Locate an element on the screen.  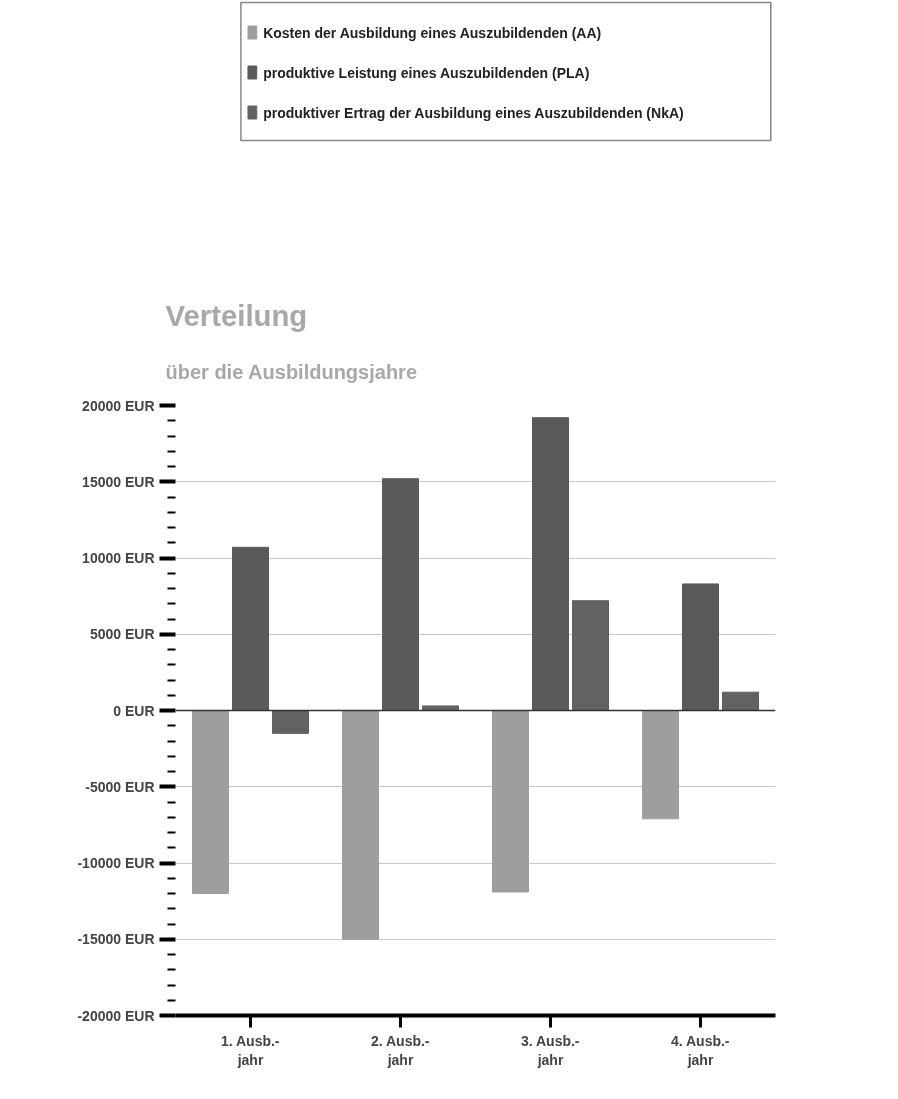
y-tick-label: 15000 EUR is located at coordinates (118, 481).